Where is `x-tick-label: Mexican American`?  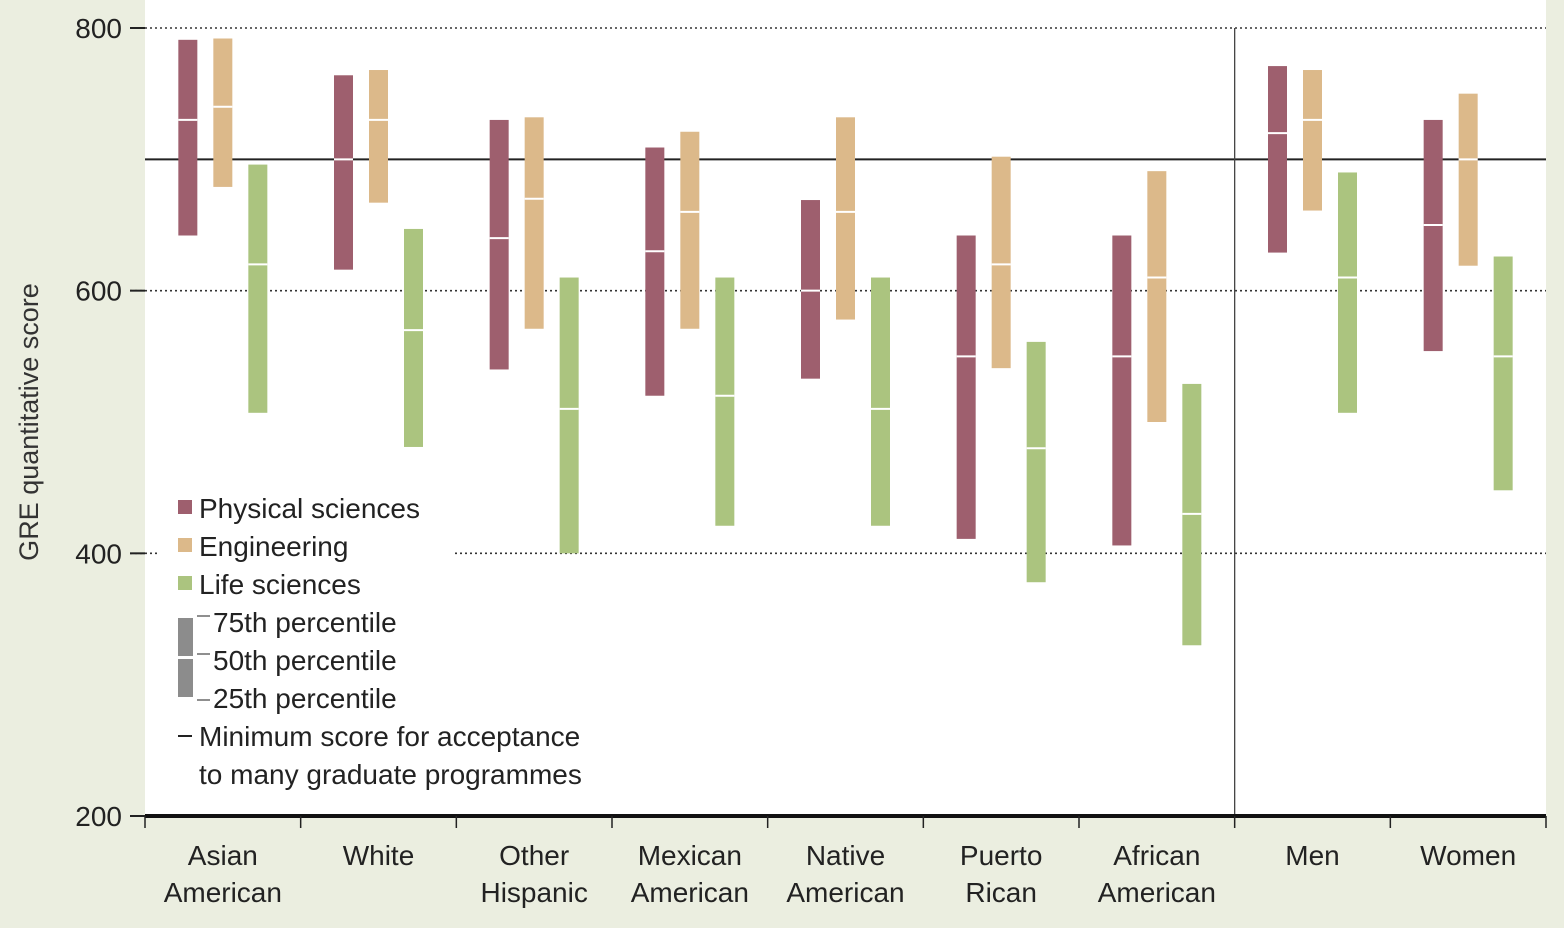
x-tick-label: Mexican American is located at coordinates (690, 874).